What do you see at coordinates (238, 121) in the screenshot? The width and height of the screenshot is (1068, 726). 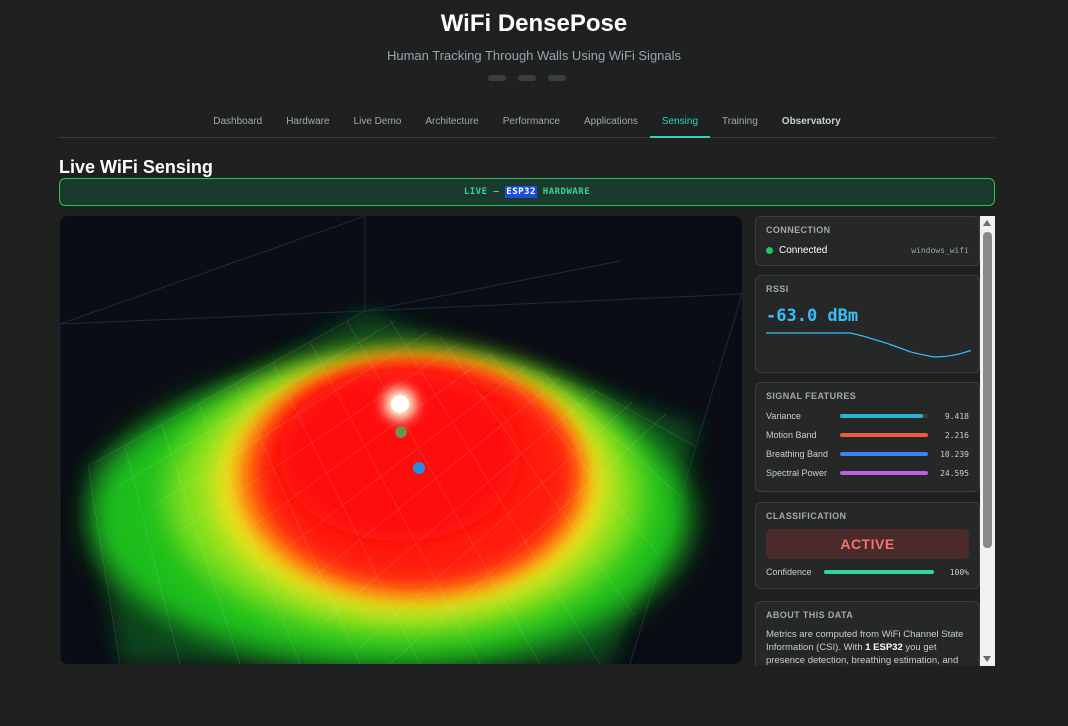 I see `tab-dashboard: Dashboard` at bounding box center [238, 121].